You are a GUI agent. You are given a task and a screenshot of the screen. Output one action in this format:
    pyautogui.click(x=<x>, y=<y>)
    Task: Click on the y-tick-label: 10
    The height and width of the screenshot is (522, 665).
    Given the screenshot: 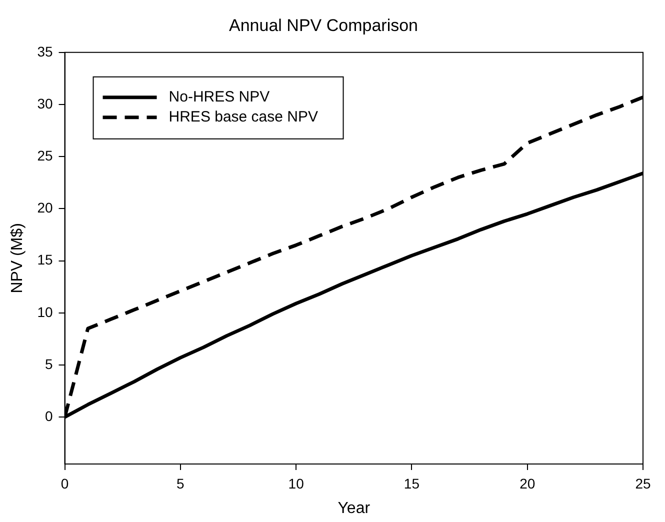 What is the action you would take?
    pyautogui.click(x=45, y=312)
    